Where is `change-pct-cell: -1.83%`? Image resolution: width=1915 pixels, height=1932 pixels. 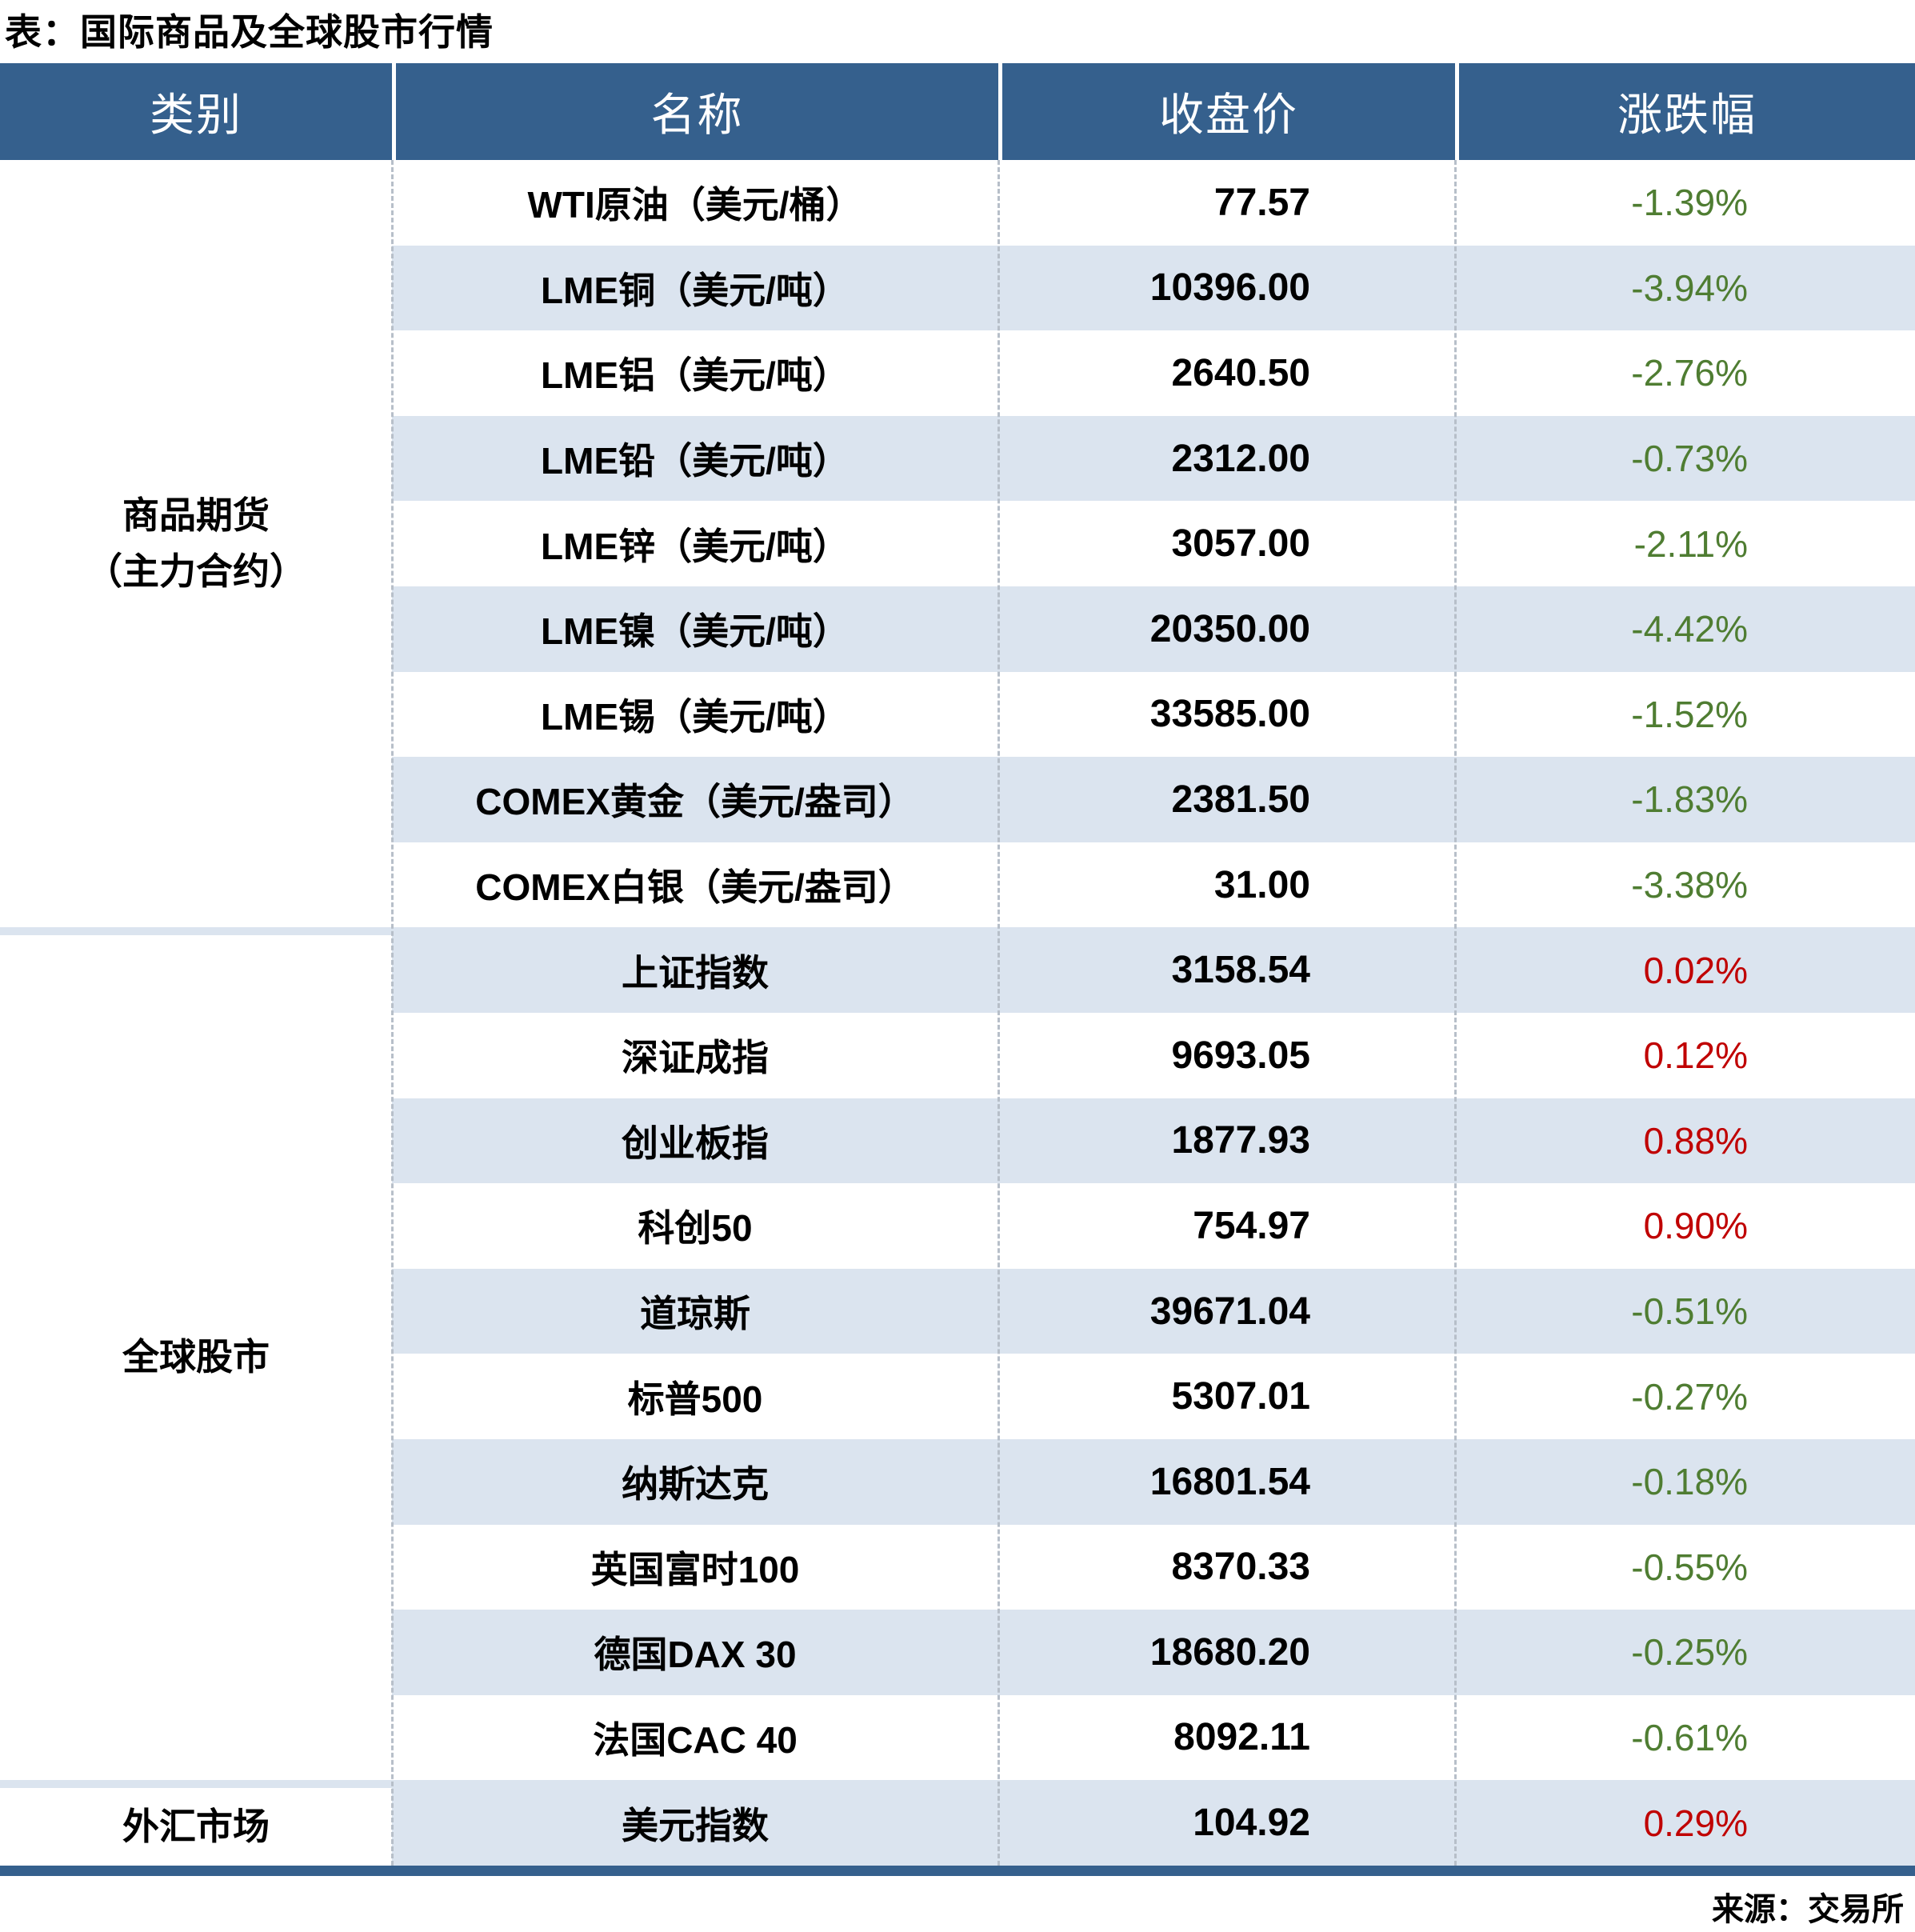
change-pct-cell: -1.83% is located at coordinates (1689, 799).